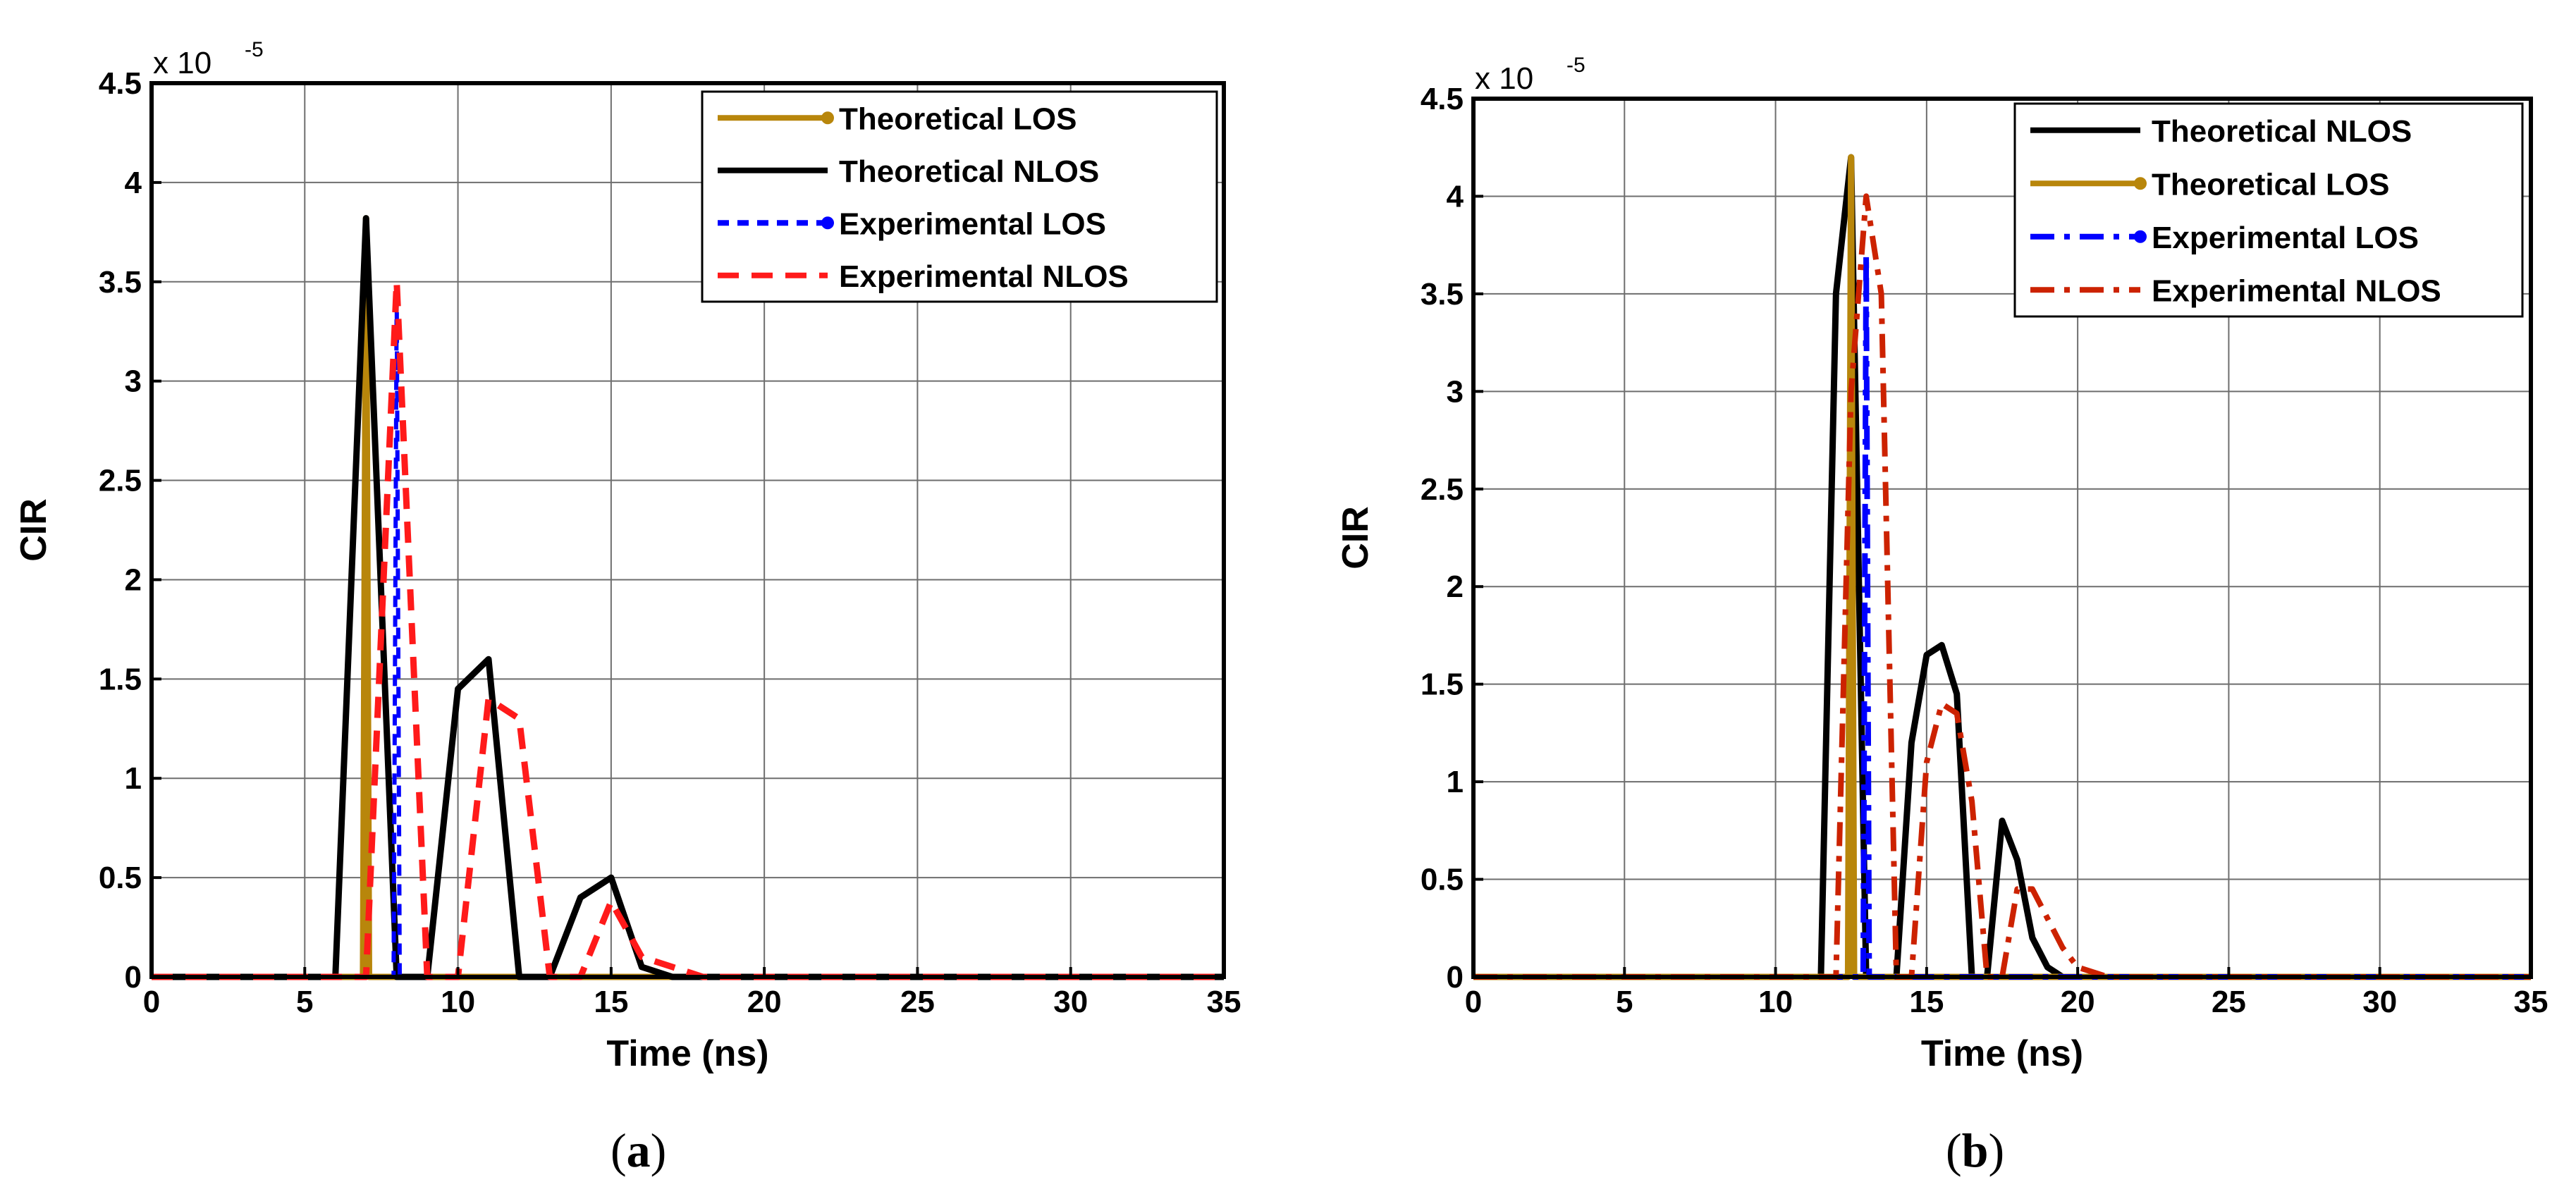  I want to click on panel-caption: (a), so click(638, 1150).